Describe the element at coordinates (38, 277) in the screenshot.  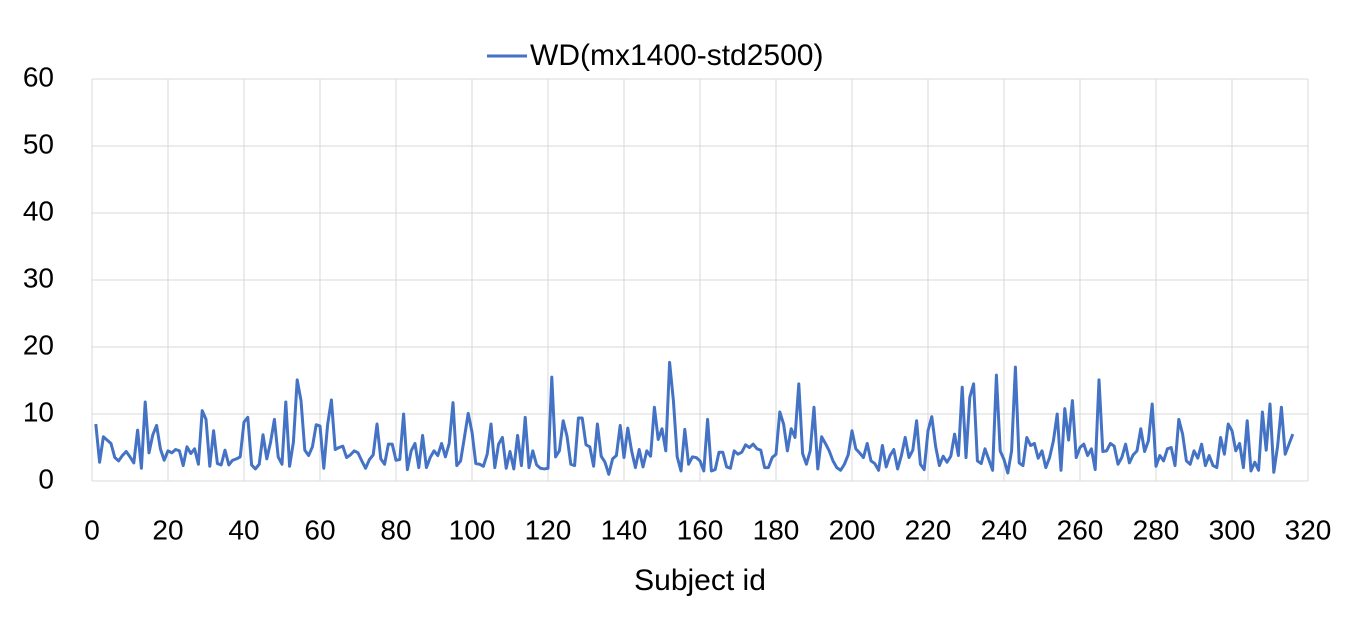
I see `y-tick-label: 30` at that location.